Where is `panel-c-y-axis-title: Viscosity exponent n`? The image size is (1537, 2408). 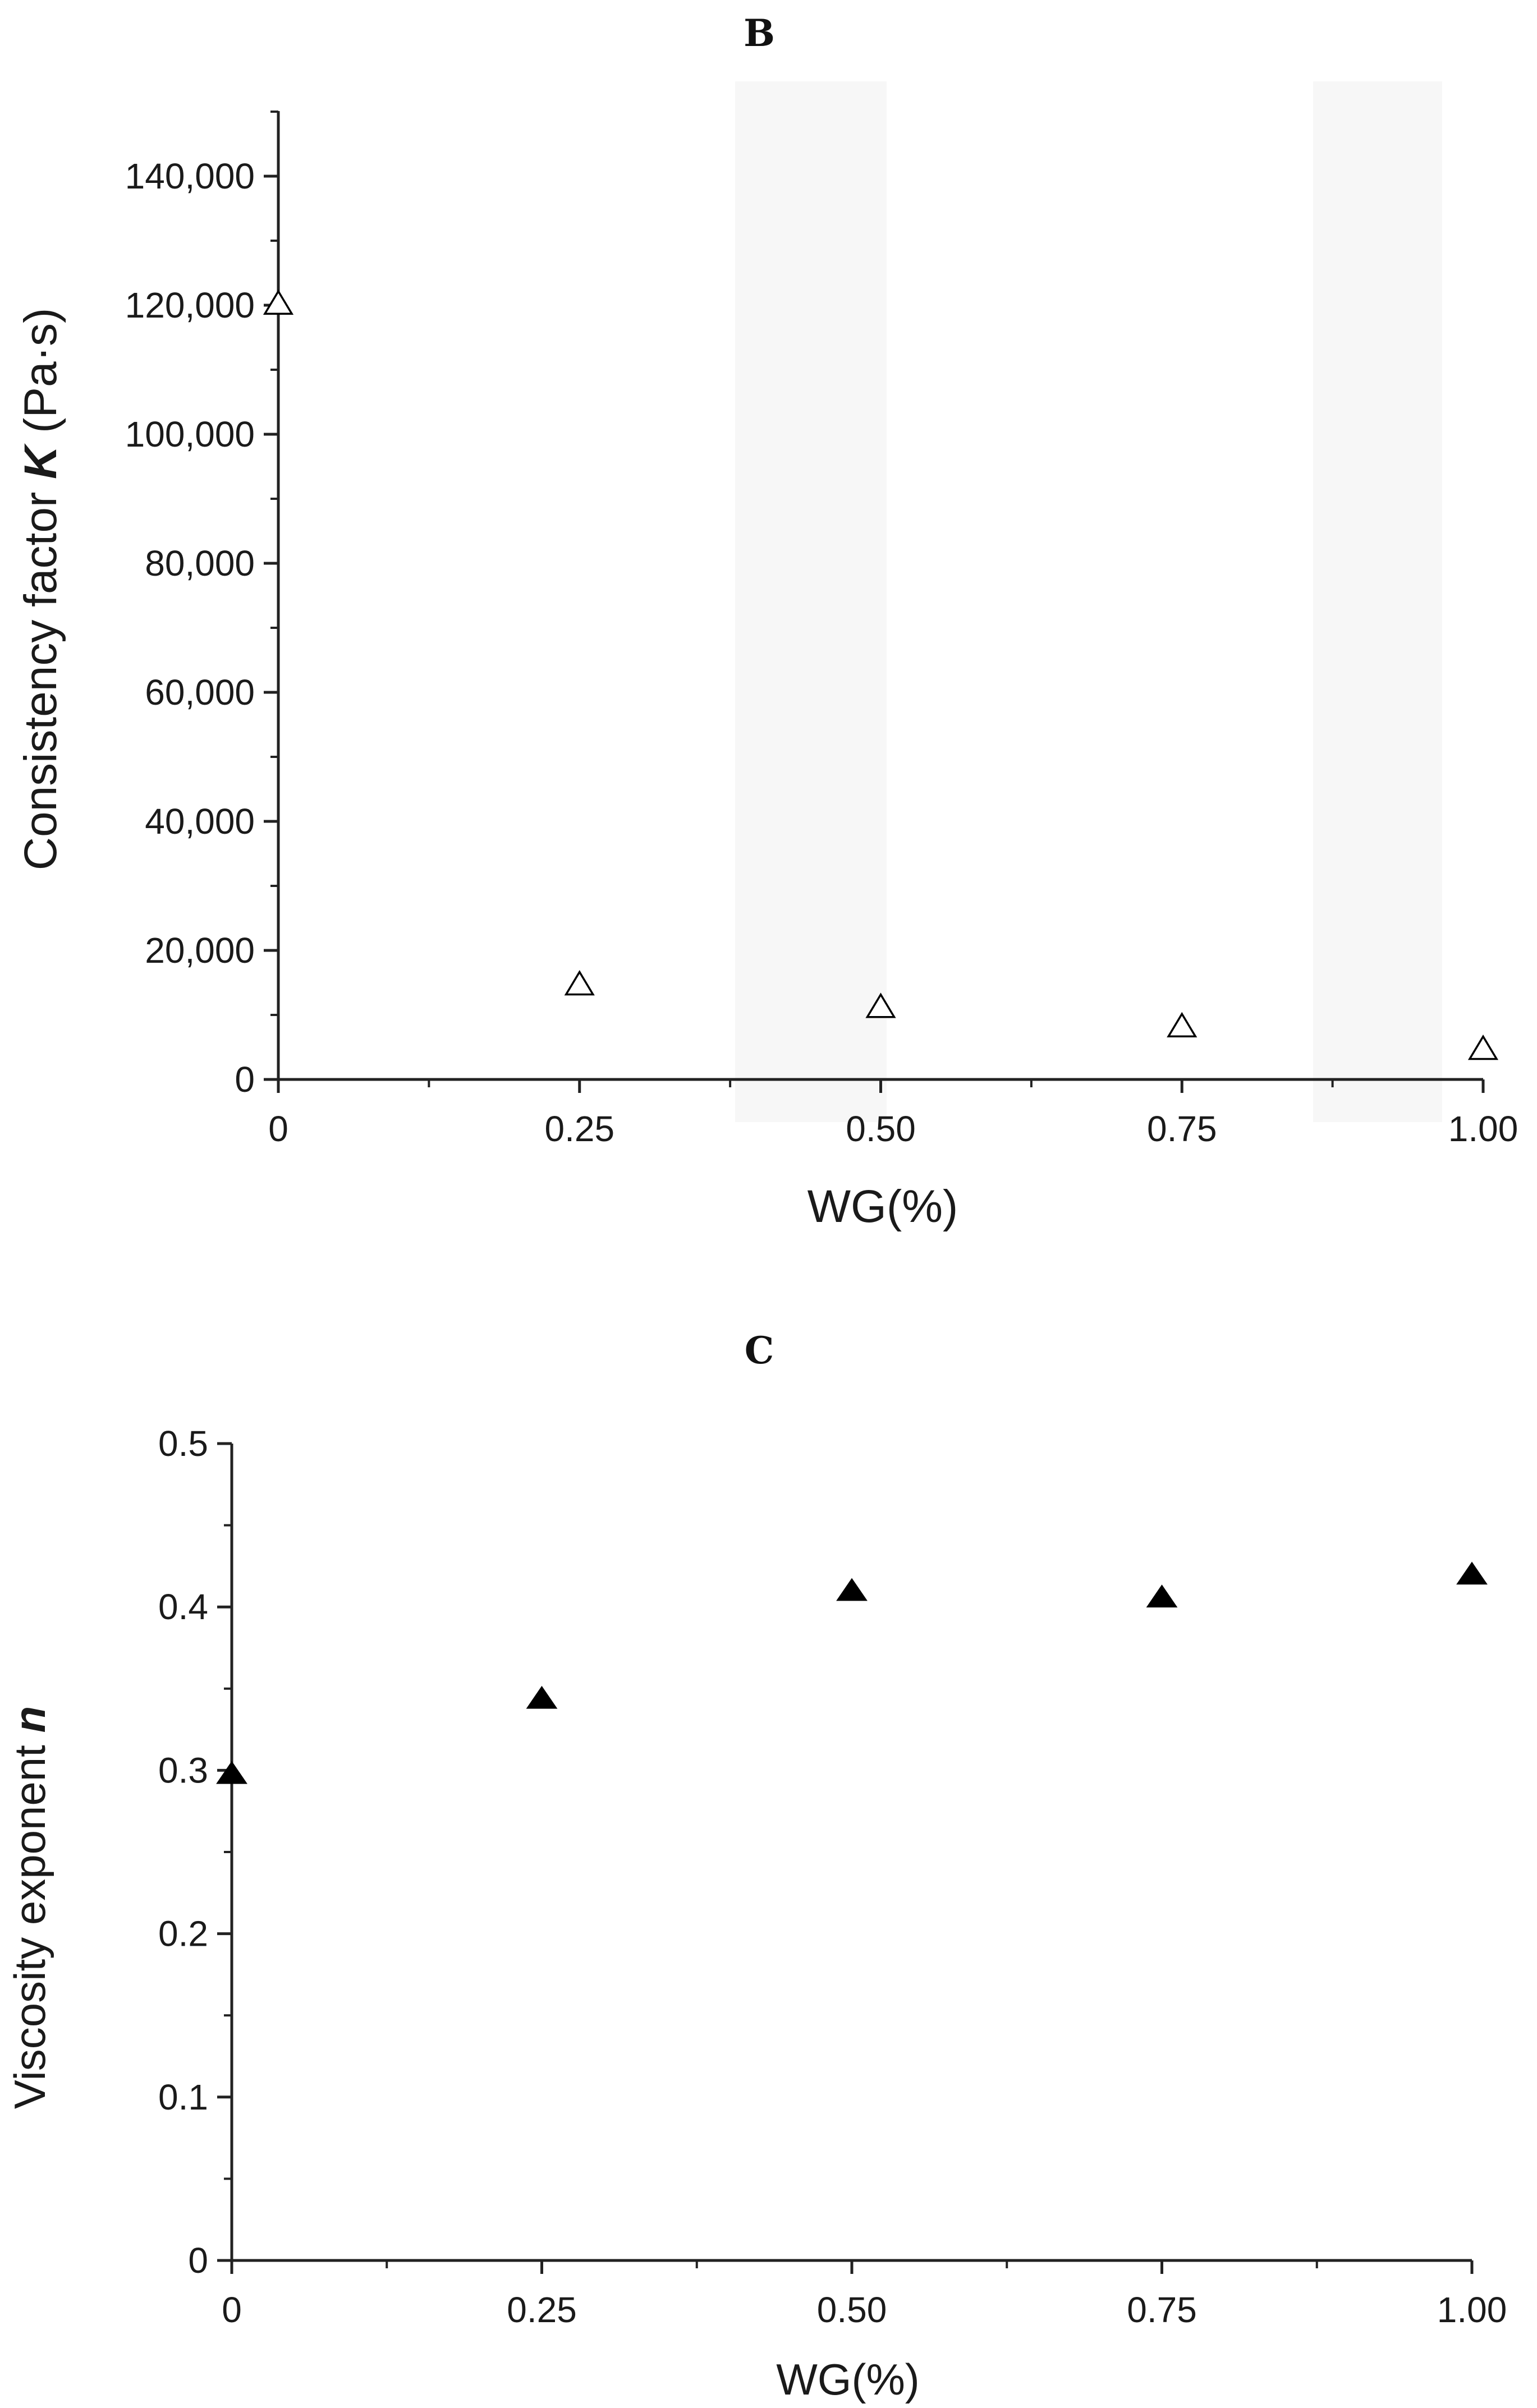 panel-c-y-axis-title: Viscosity exponent n is located at coordinates (29, 1907).